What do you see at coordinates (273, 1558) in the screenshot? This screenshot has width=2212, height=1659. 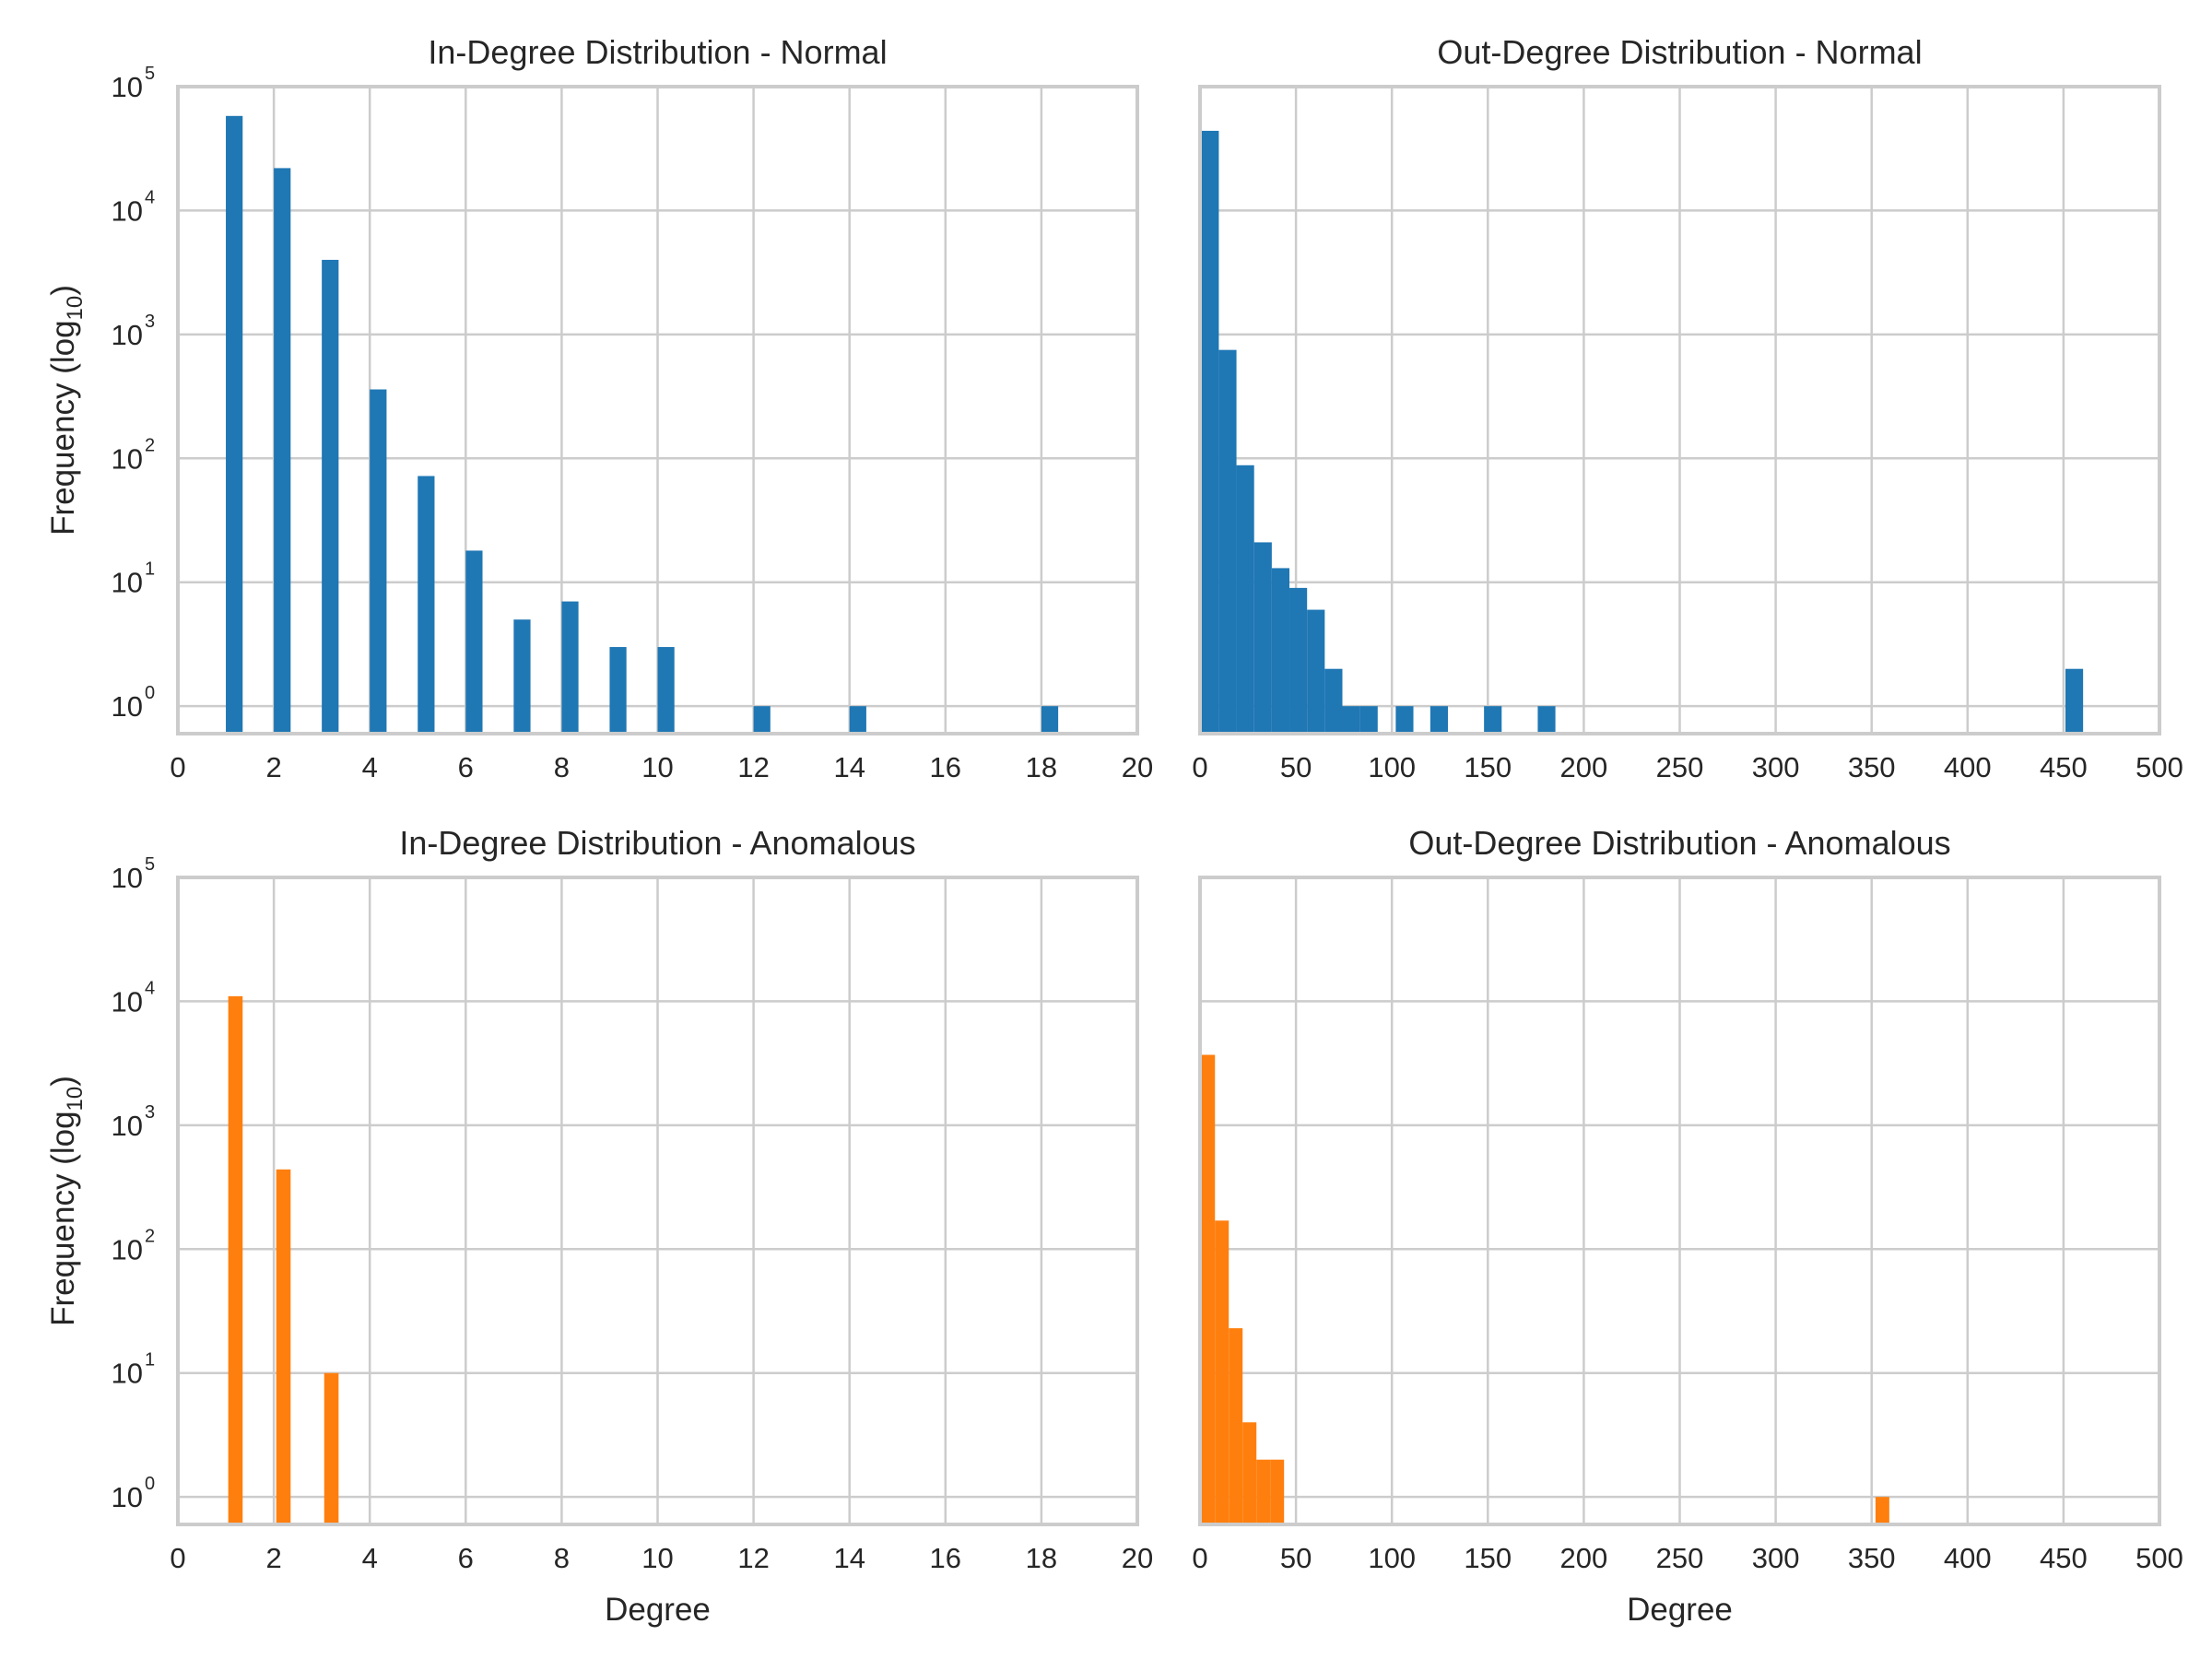 I see `x-tick-label: 2` at bounding box center [273, 1558].